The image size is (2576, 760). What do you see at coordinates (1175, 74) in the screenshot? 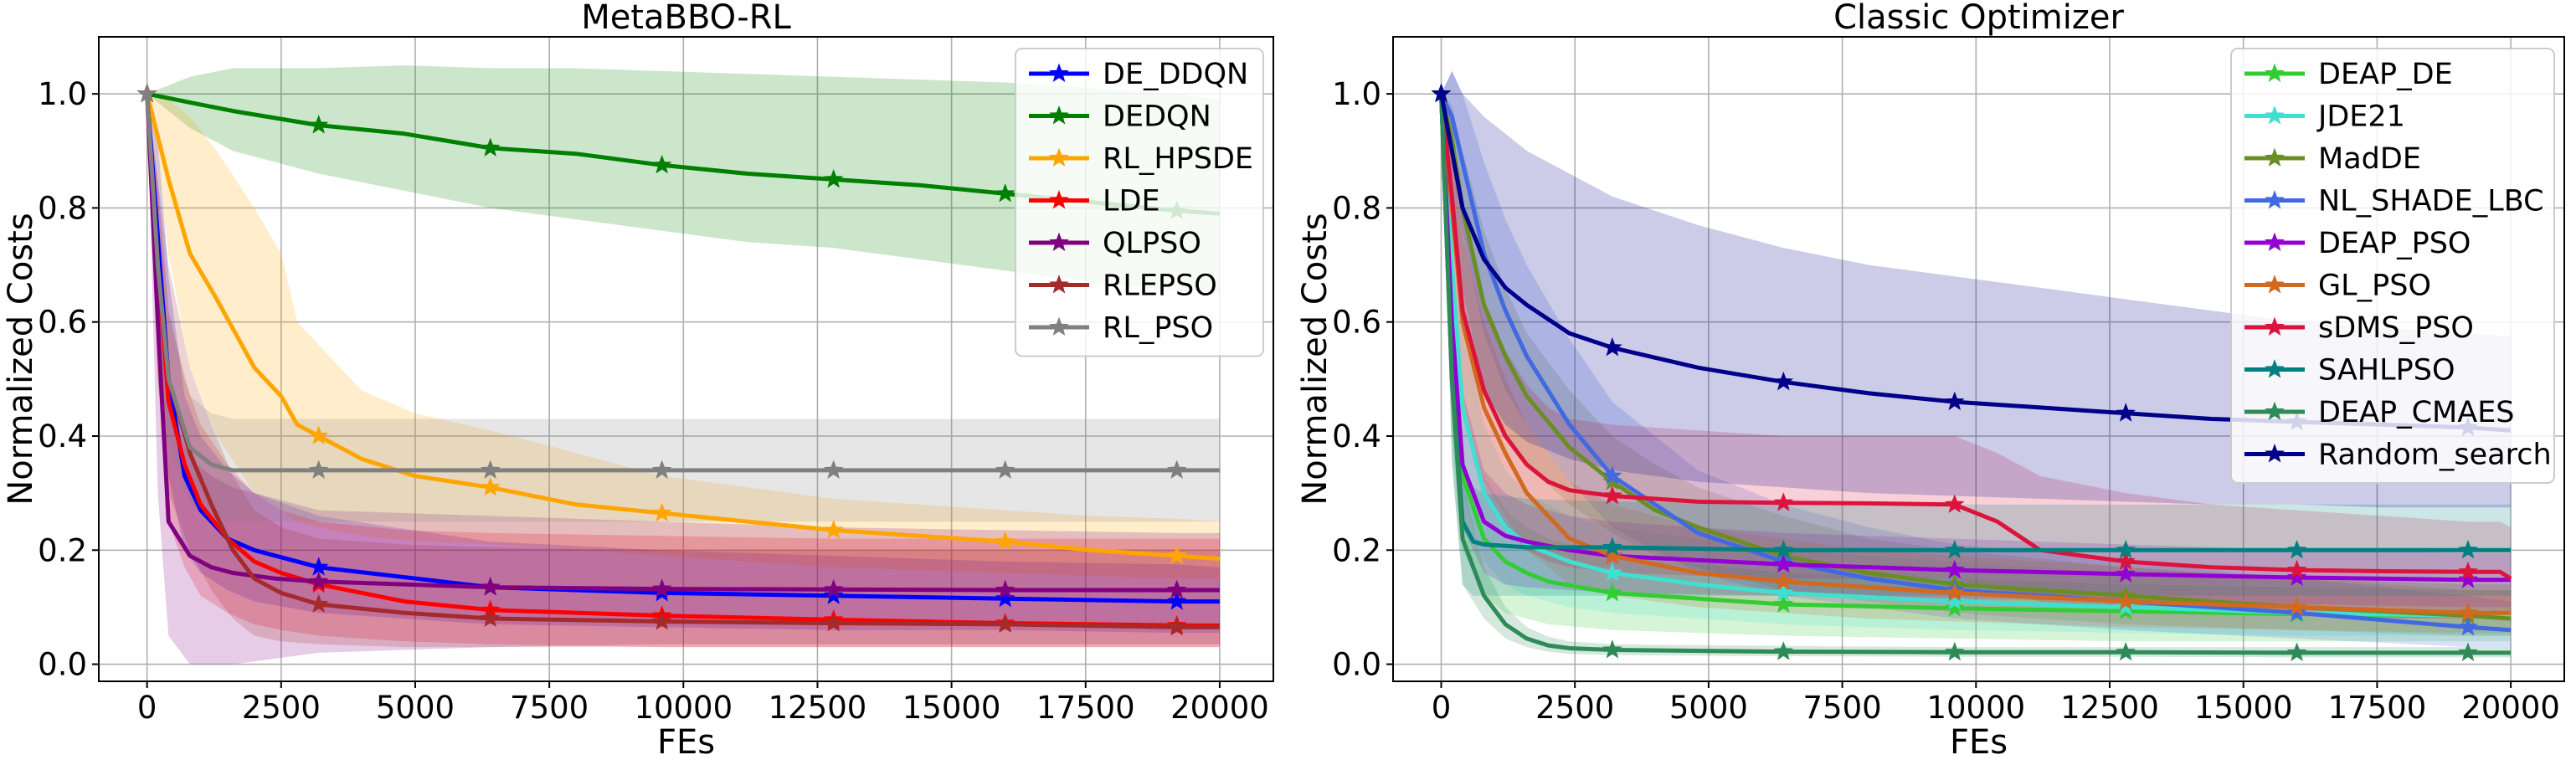
I see `legend-label: DE_DDQN` at bounding box center [1175, 74].